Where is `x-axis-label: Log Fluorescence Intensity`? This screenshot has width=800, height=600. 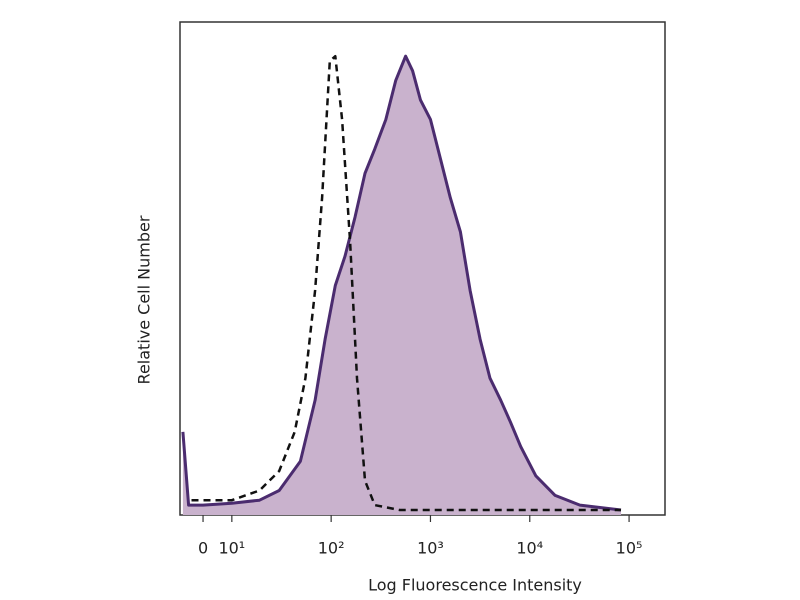
x-axis-label: Log Fluorescence Intensity is located at coordinates (475, 585).